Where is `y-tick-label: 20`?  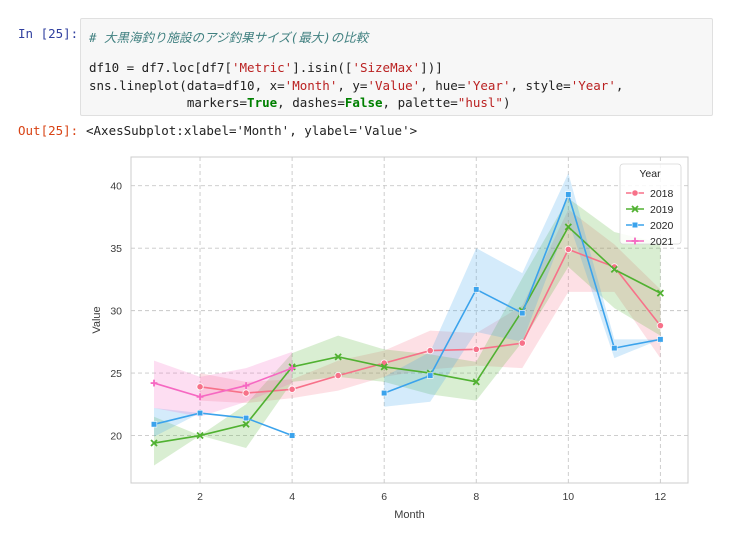 y-tick-label: 20 is located at coordinates (116, 437).